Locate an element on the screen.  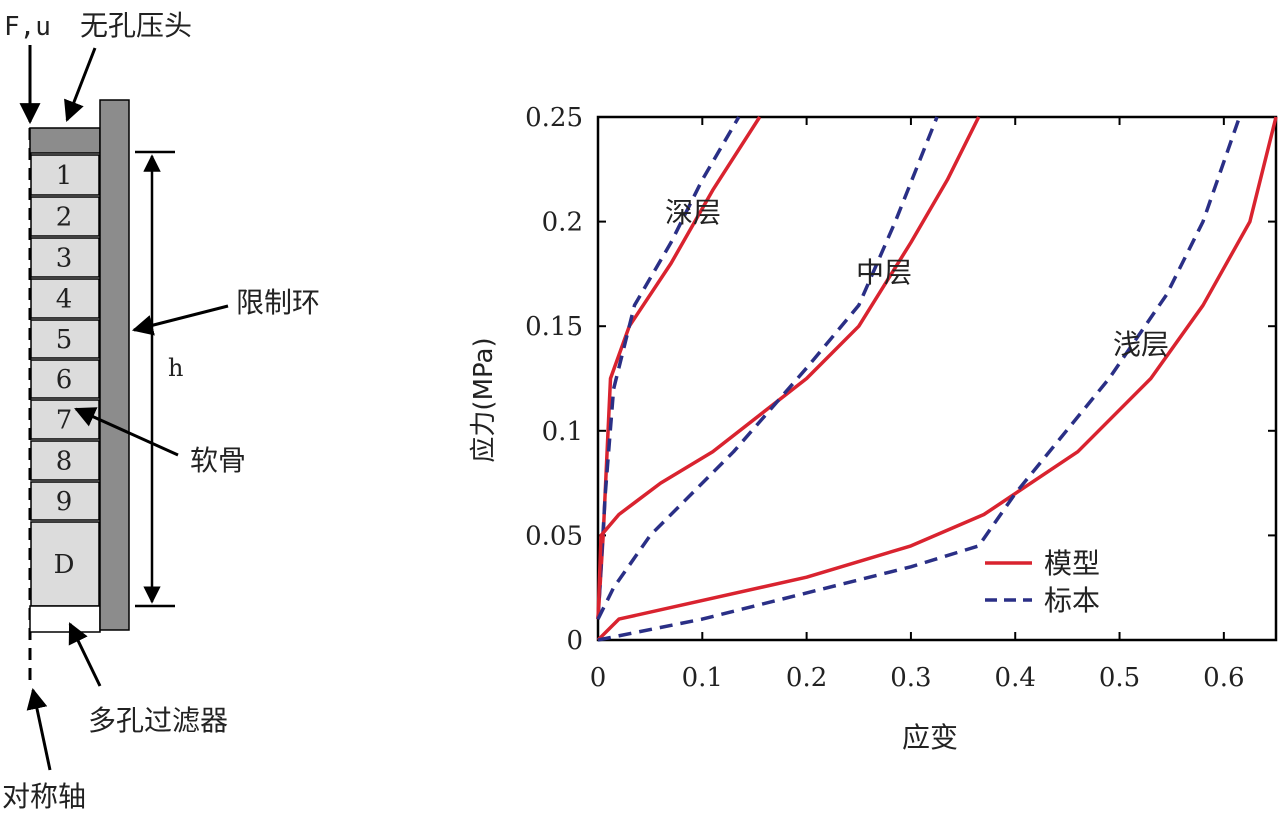
y-tick-label: 0.2 is located at coordinates (562, 223).